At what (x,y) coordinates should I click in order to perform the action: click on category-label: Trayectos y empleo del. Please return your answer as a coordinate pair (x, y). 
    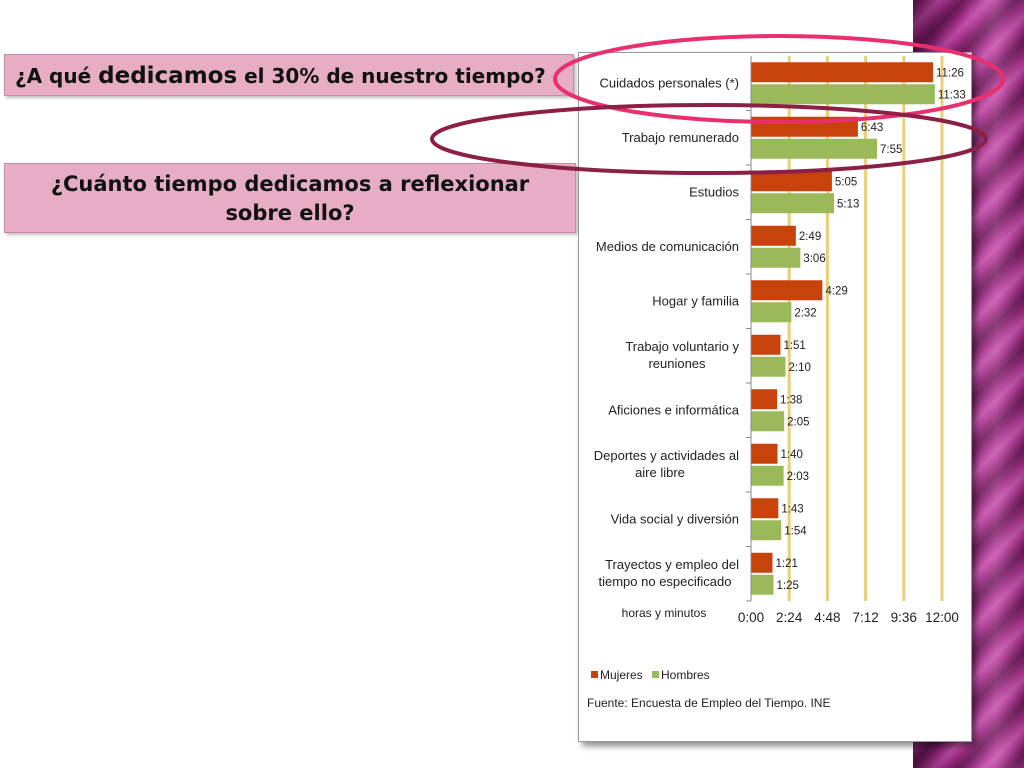
    Looking at the image, I should click on (672, 564).